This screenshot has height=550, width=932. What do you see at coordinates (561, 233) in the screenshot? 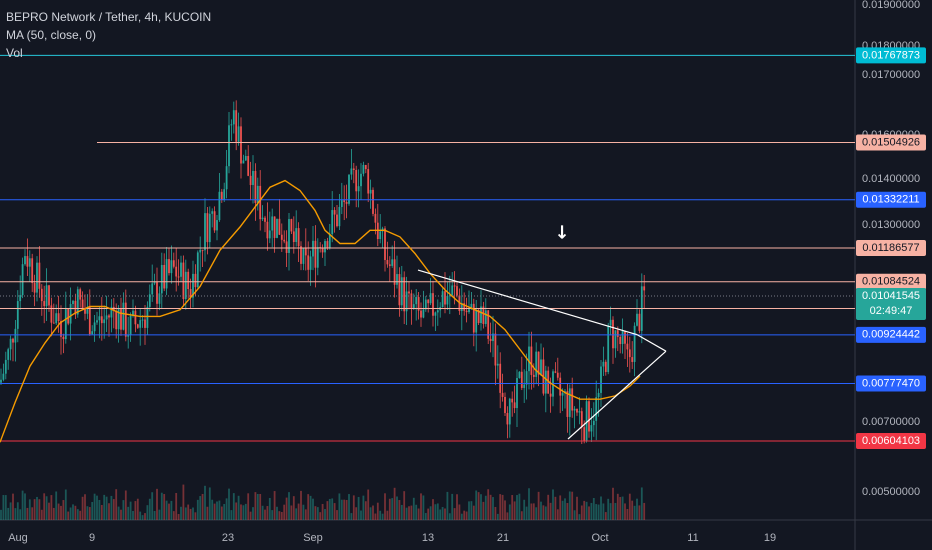
I see `arrow-down-icon: ↓` at bounding box center [561, 233].